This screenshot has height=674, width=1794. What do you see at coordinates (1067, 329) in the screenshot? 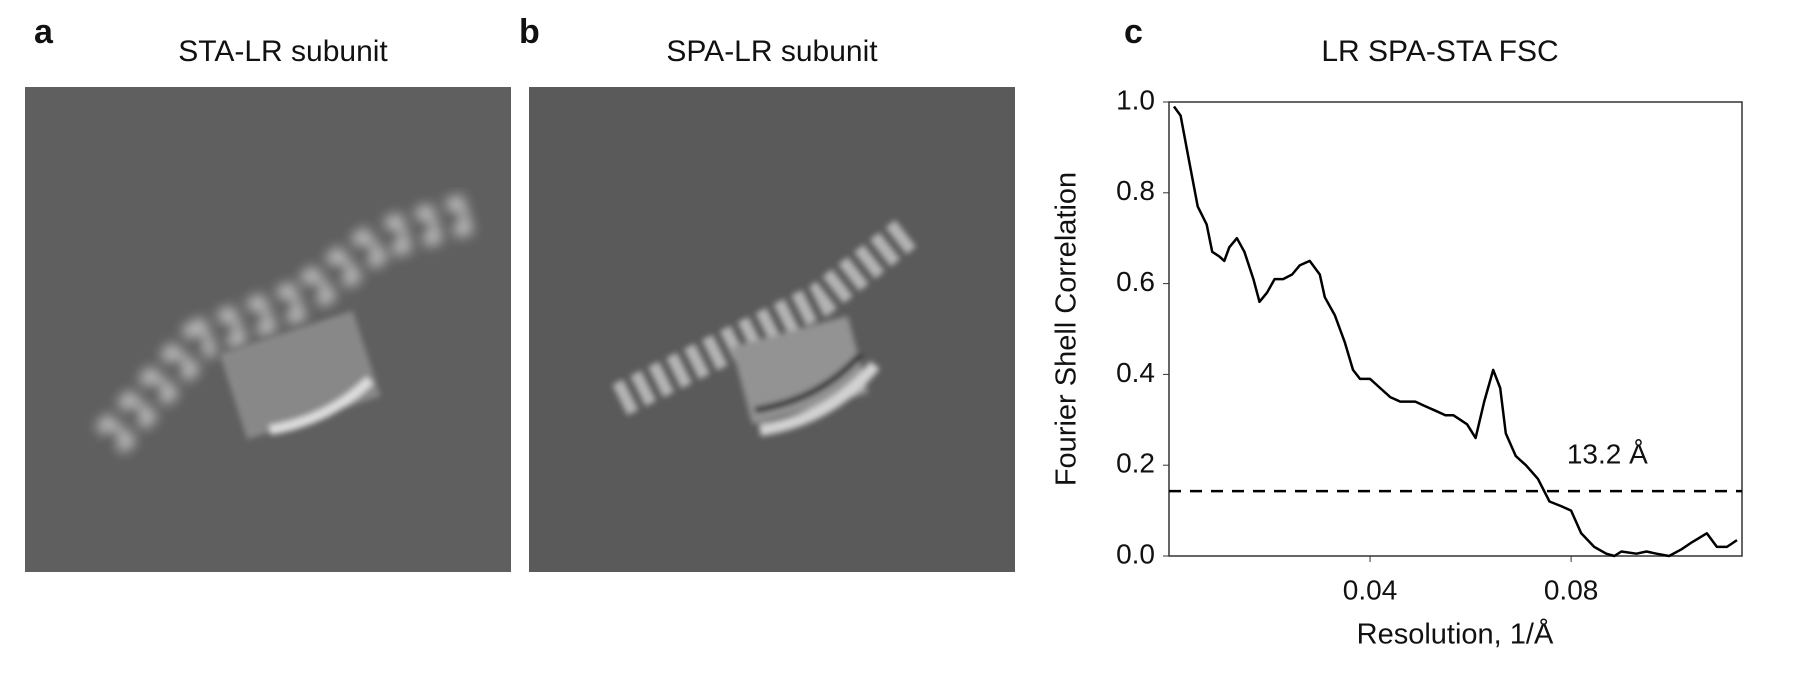
I see `y-axis-label: Fourier Shell Correlation` at bounding box center [1067, 329].